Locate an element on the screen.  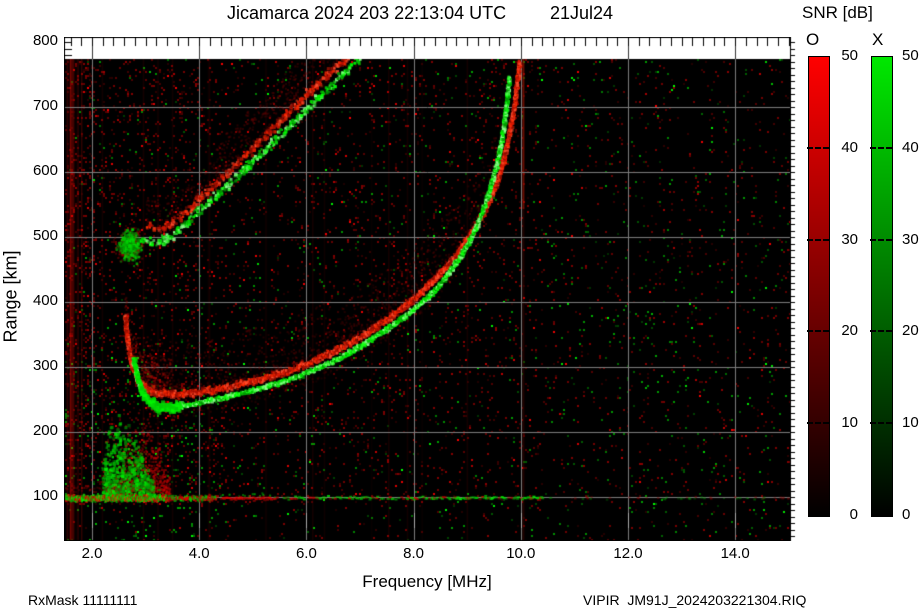
y-axis-tick-label: 600 is located at coordinates (45, 170).